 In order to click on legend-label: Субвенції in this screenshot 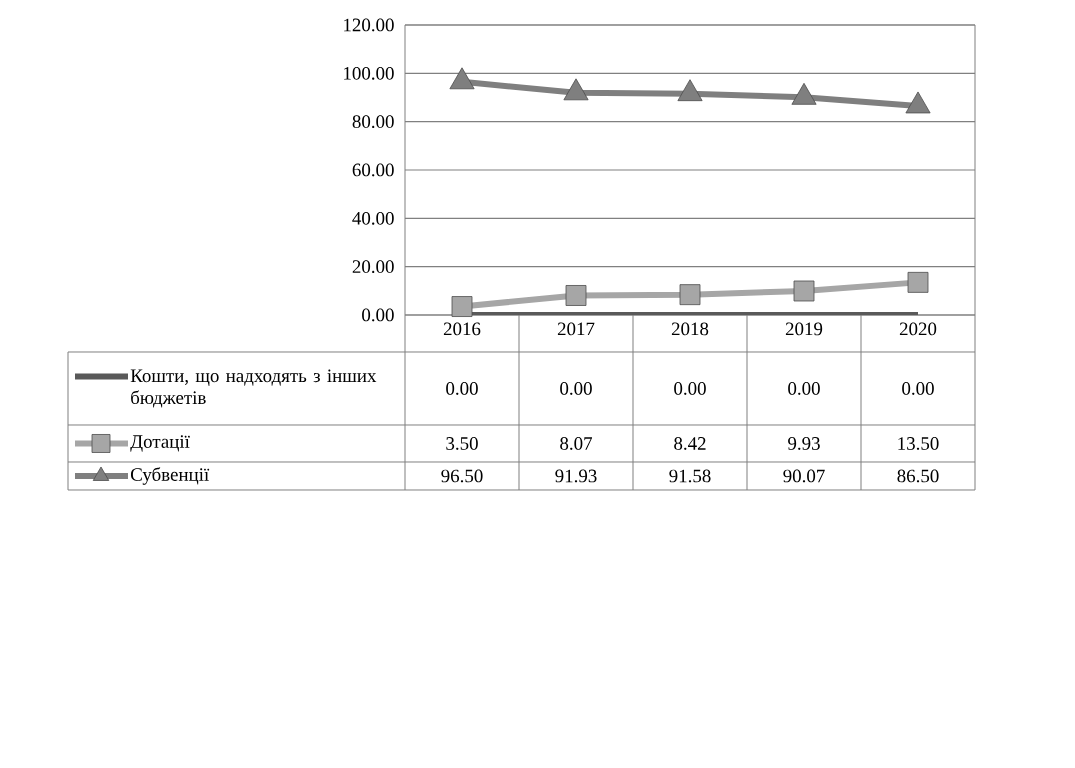, I will do `click(170, 476)`.